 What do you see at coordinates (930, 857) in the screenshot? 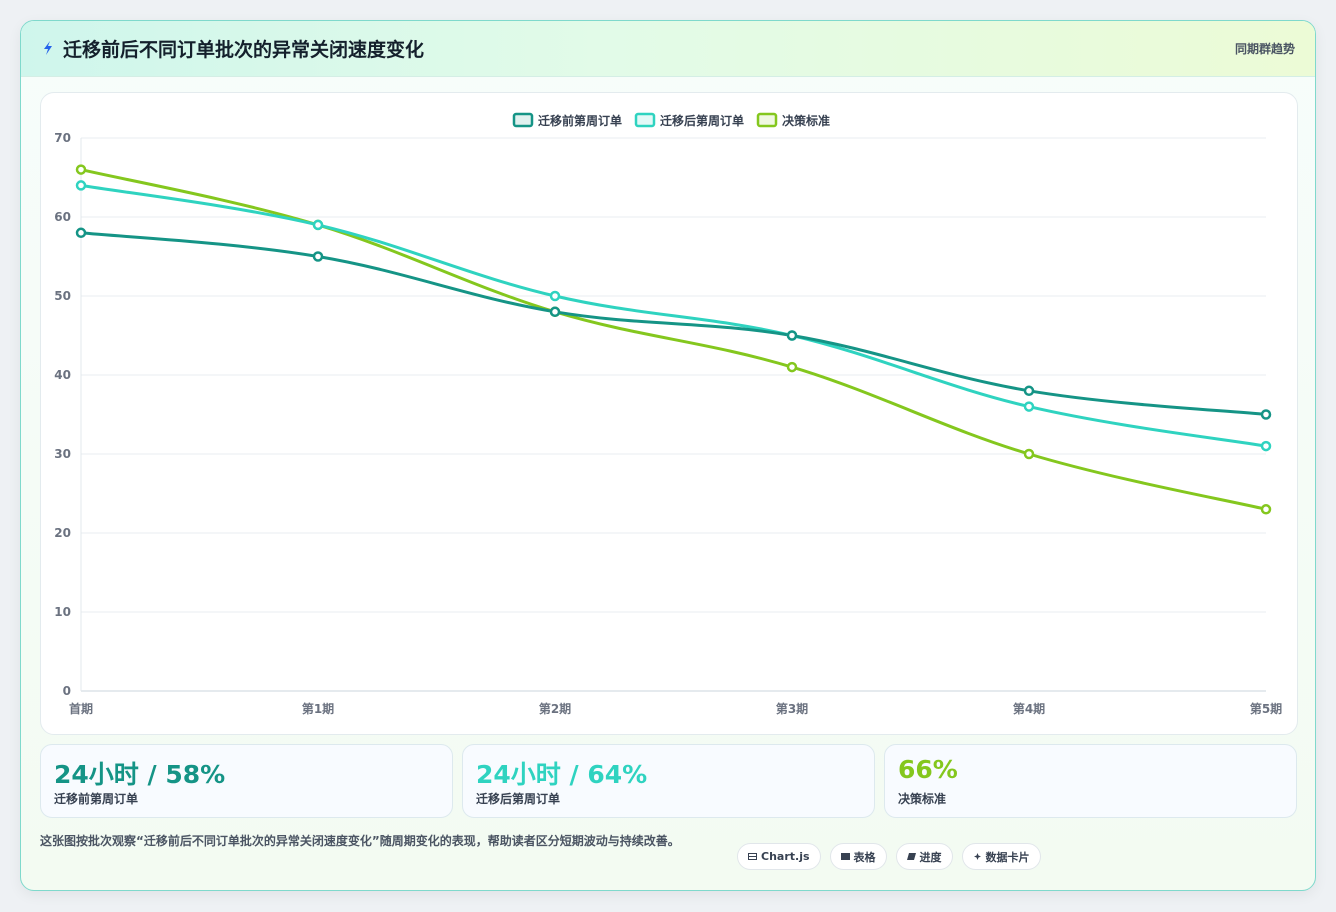
I see `chip-label: 进度` at bounding box center [930, 857].